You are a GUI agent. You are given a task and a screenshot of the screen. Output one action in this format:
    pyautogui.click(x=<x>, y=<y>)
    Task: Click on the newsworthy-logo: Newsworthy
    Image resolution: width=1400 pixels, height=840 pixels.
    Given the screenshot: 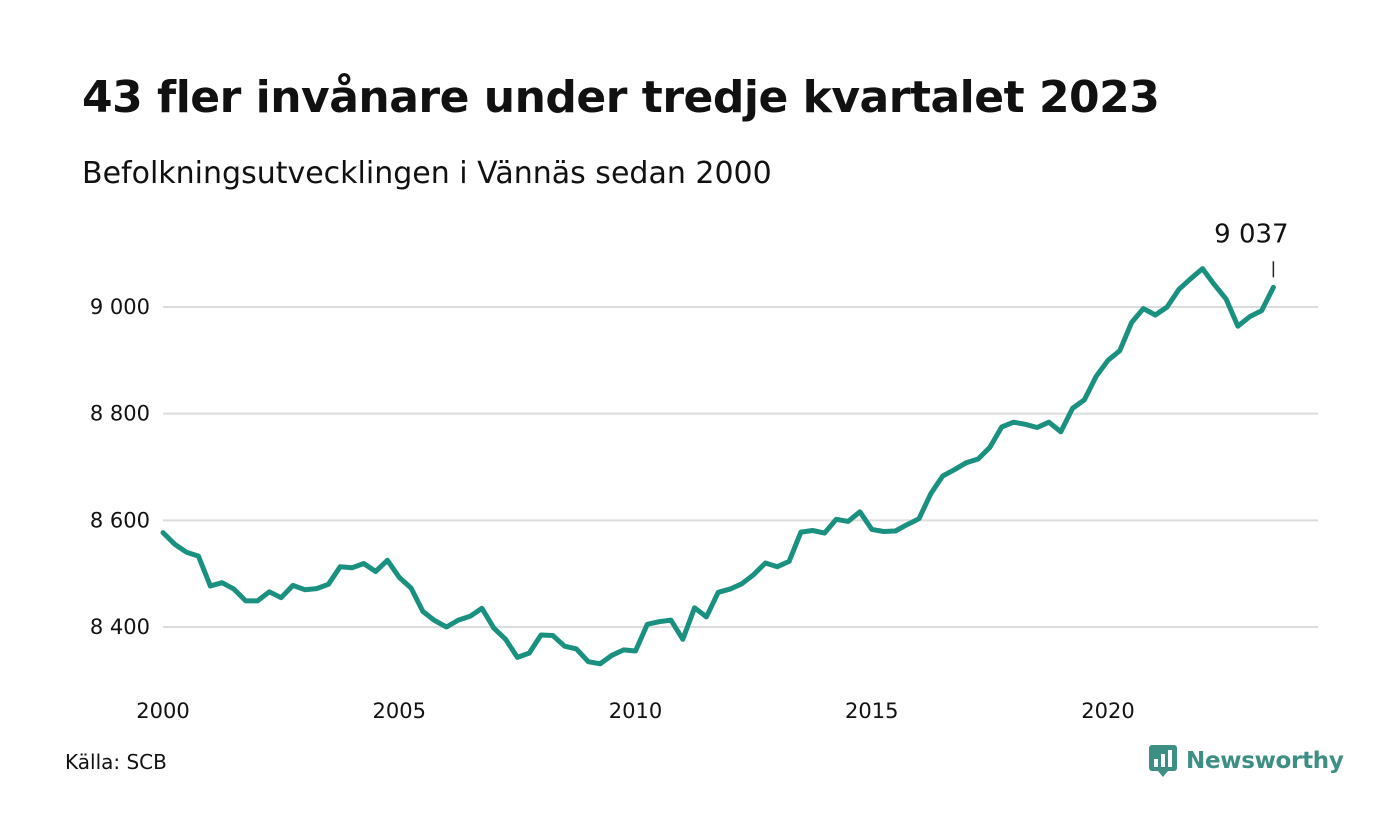 What is the action you would take?
    pyautogui.click(x=1246, y=761)
    